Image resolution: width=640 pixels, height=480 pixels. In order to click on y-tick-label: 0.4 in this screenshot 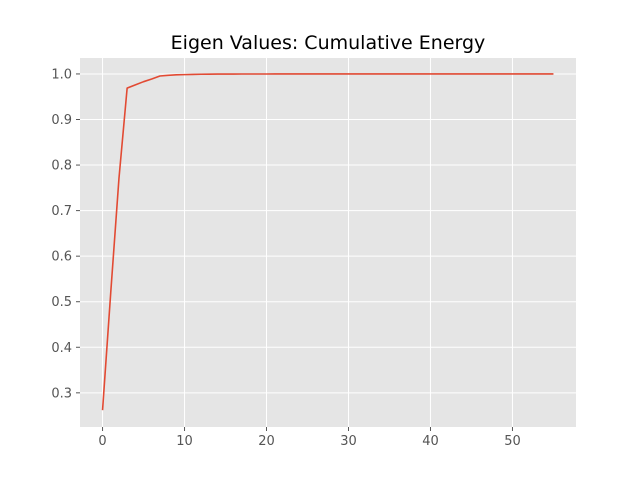, I will do `click(61, 348)`.